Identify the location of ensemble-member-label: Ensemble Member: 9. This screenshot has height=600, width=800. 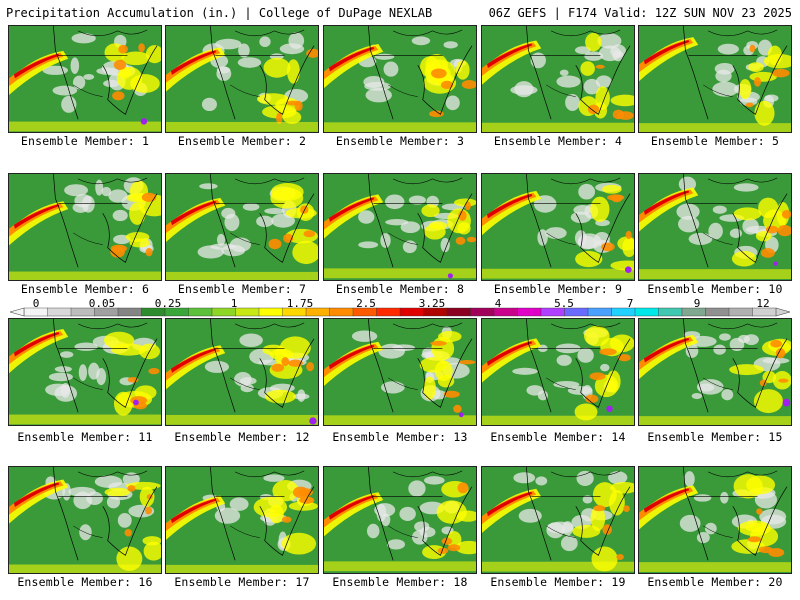
(558, 289).